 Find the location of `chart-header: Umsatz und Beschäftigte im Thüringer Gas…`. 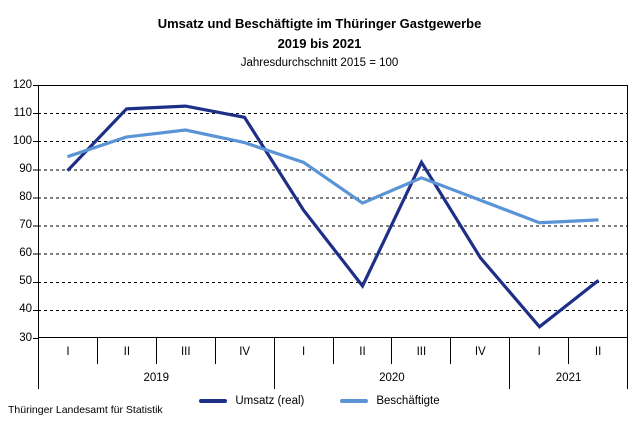

chart-header: Umsatz und Beschäftigte im Thüringer Gas… is located at coordinates (319, 42).